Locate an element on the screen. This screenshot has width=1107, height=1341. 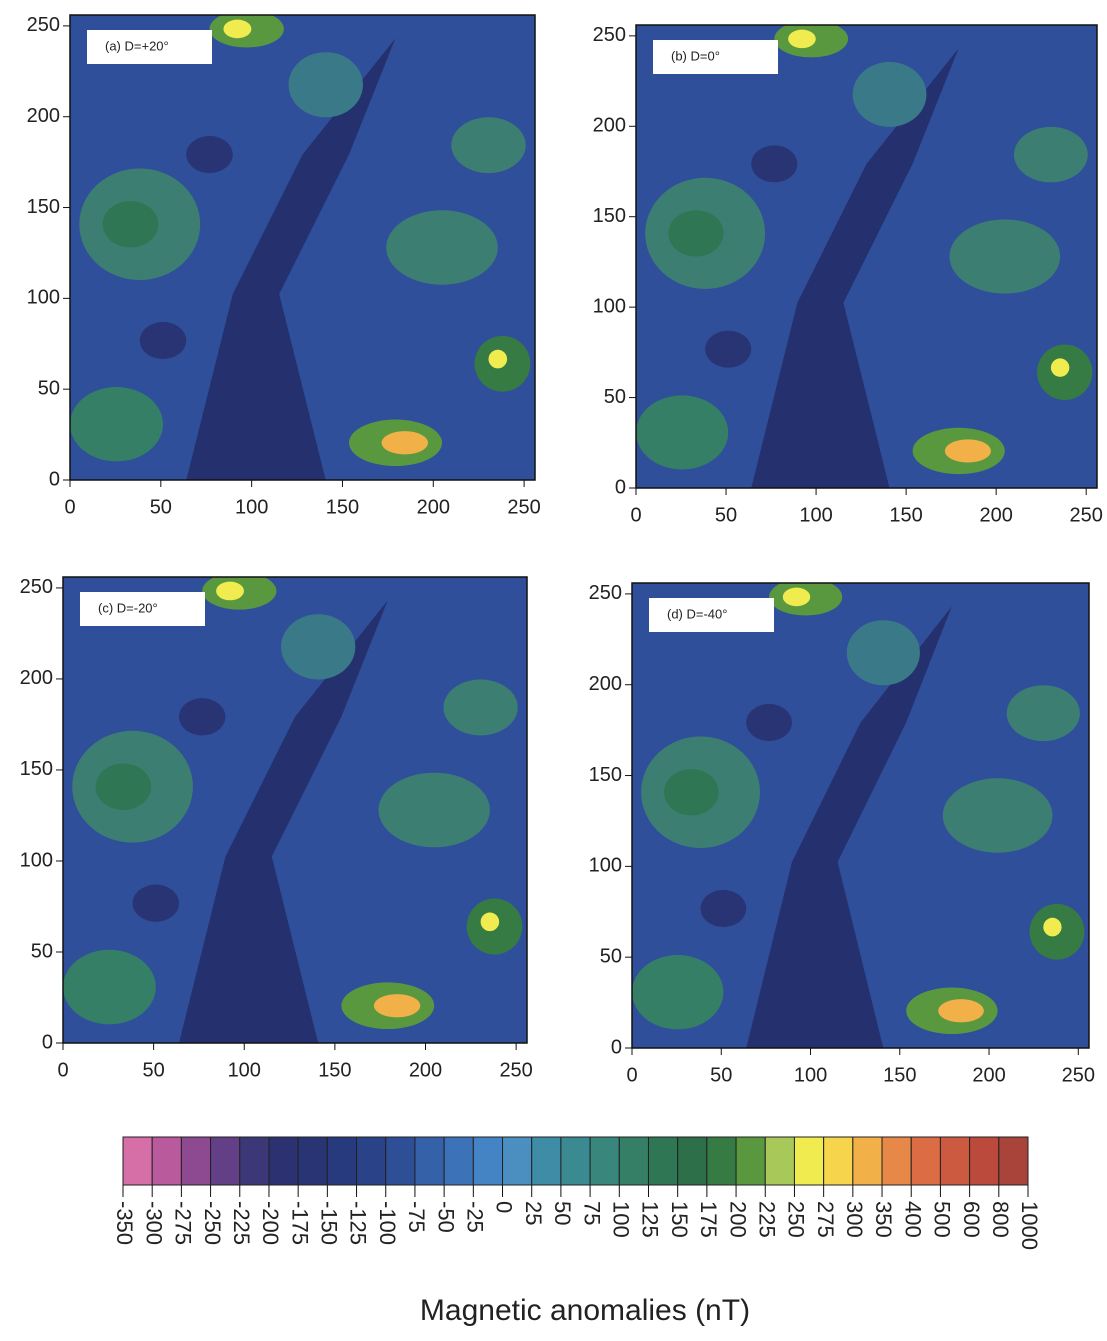
colorbar-tick-label: 250 is located at coordinates (796, 1219).